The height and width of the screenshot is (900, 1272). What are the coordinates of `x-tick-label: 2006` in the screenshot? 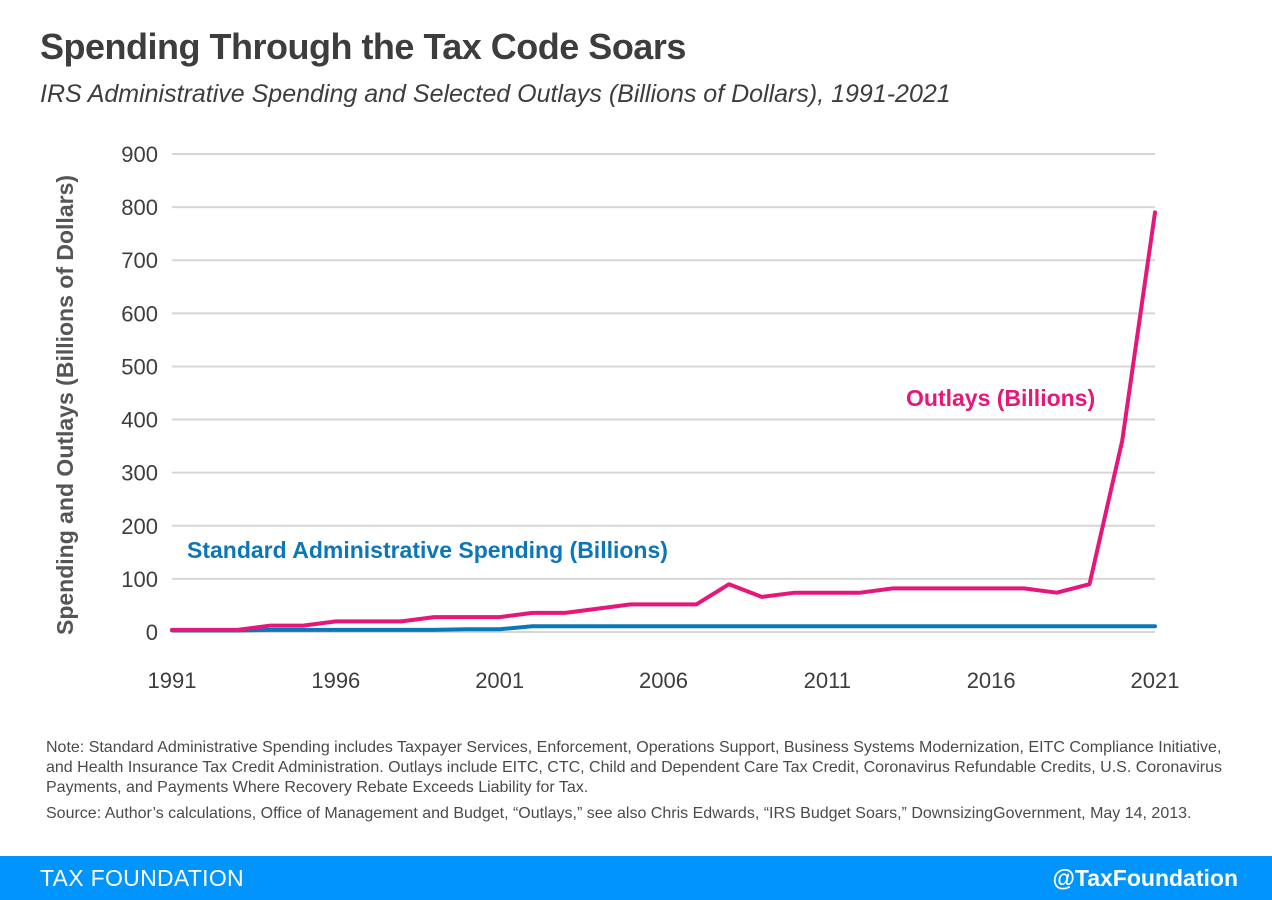 It's located at (663, 680).